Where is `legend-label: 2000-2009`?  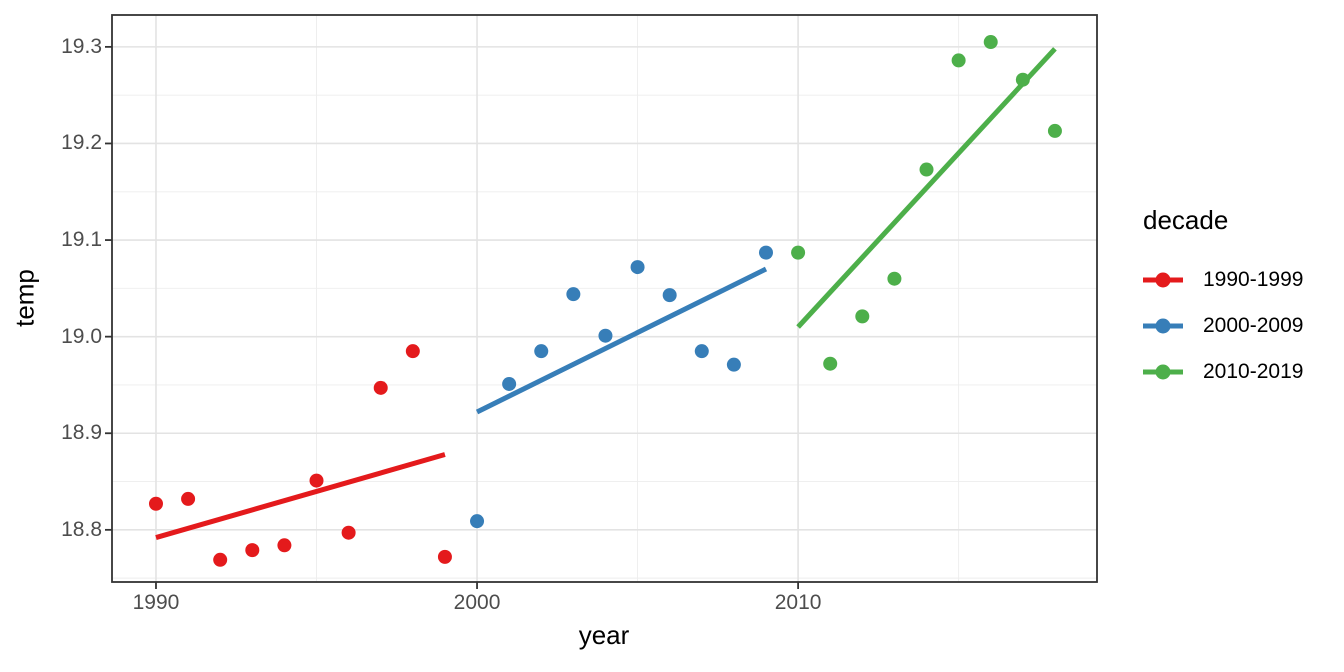 legend-label: 2000-2009 is located at coordinates (1253, 325).